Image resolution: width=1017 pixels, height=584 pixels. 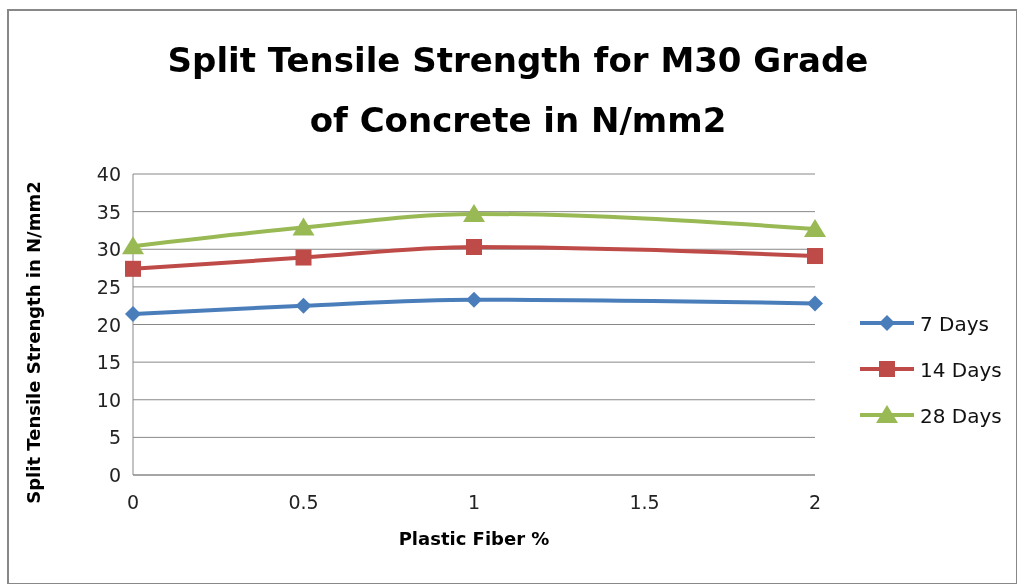 I want to click on legend-label: 7 Days, so click(x=954, y=324).